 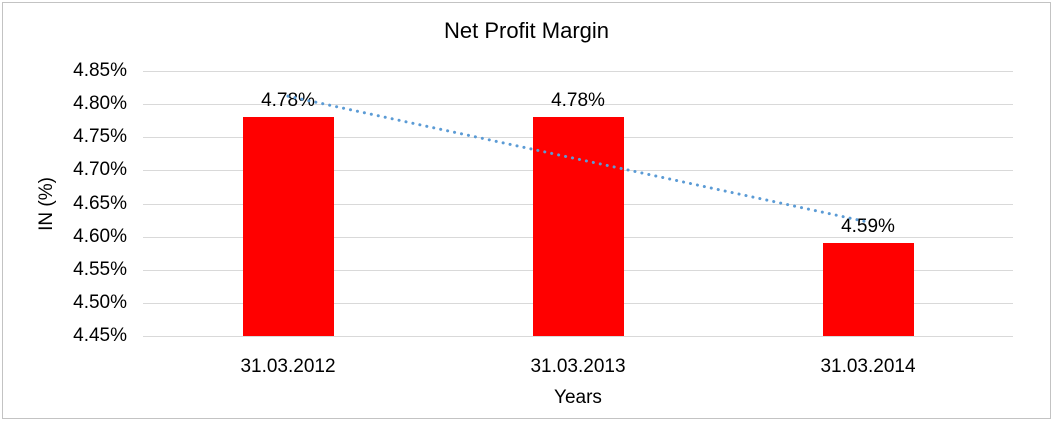 What do you see at coordinates (100, 203) in the screenshot?
I see `y-axis-tick-label: 4.65%` at bounding box center [100, 203].